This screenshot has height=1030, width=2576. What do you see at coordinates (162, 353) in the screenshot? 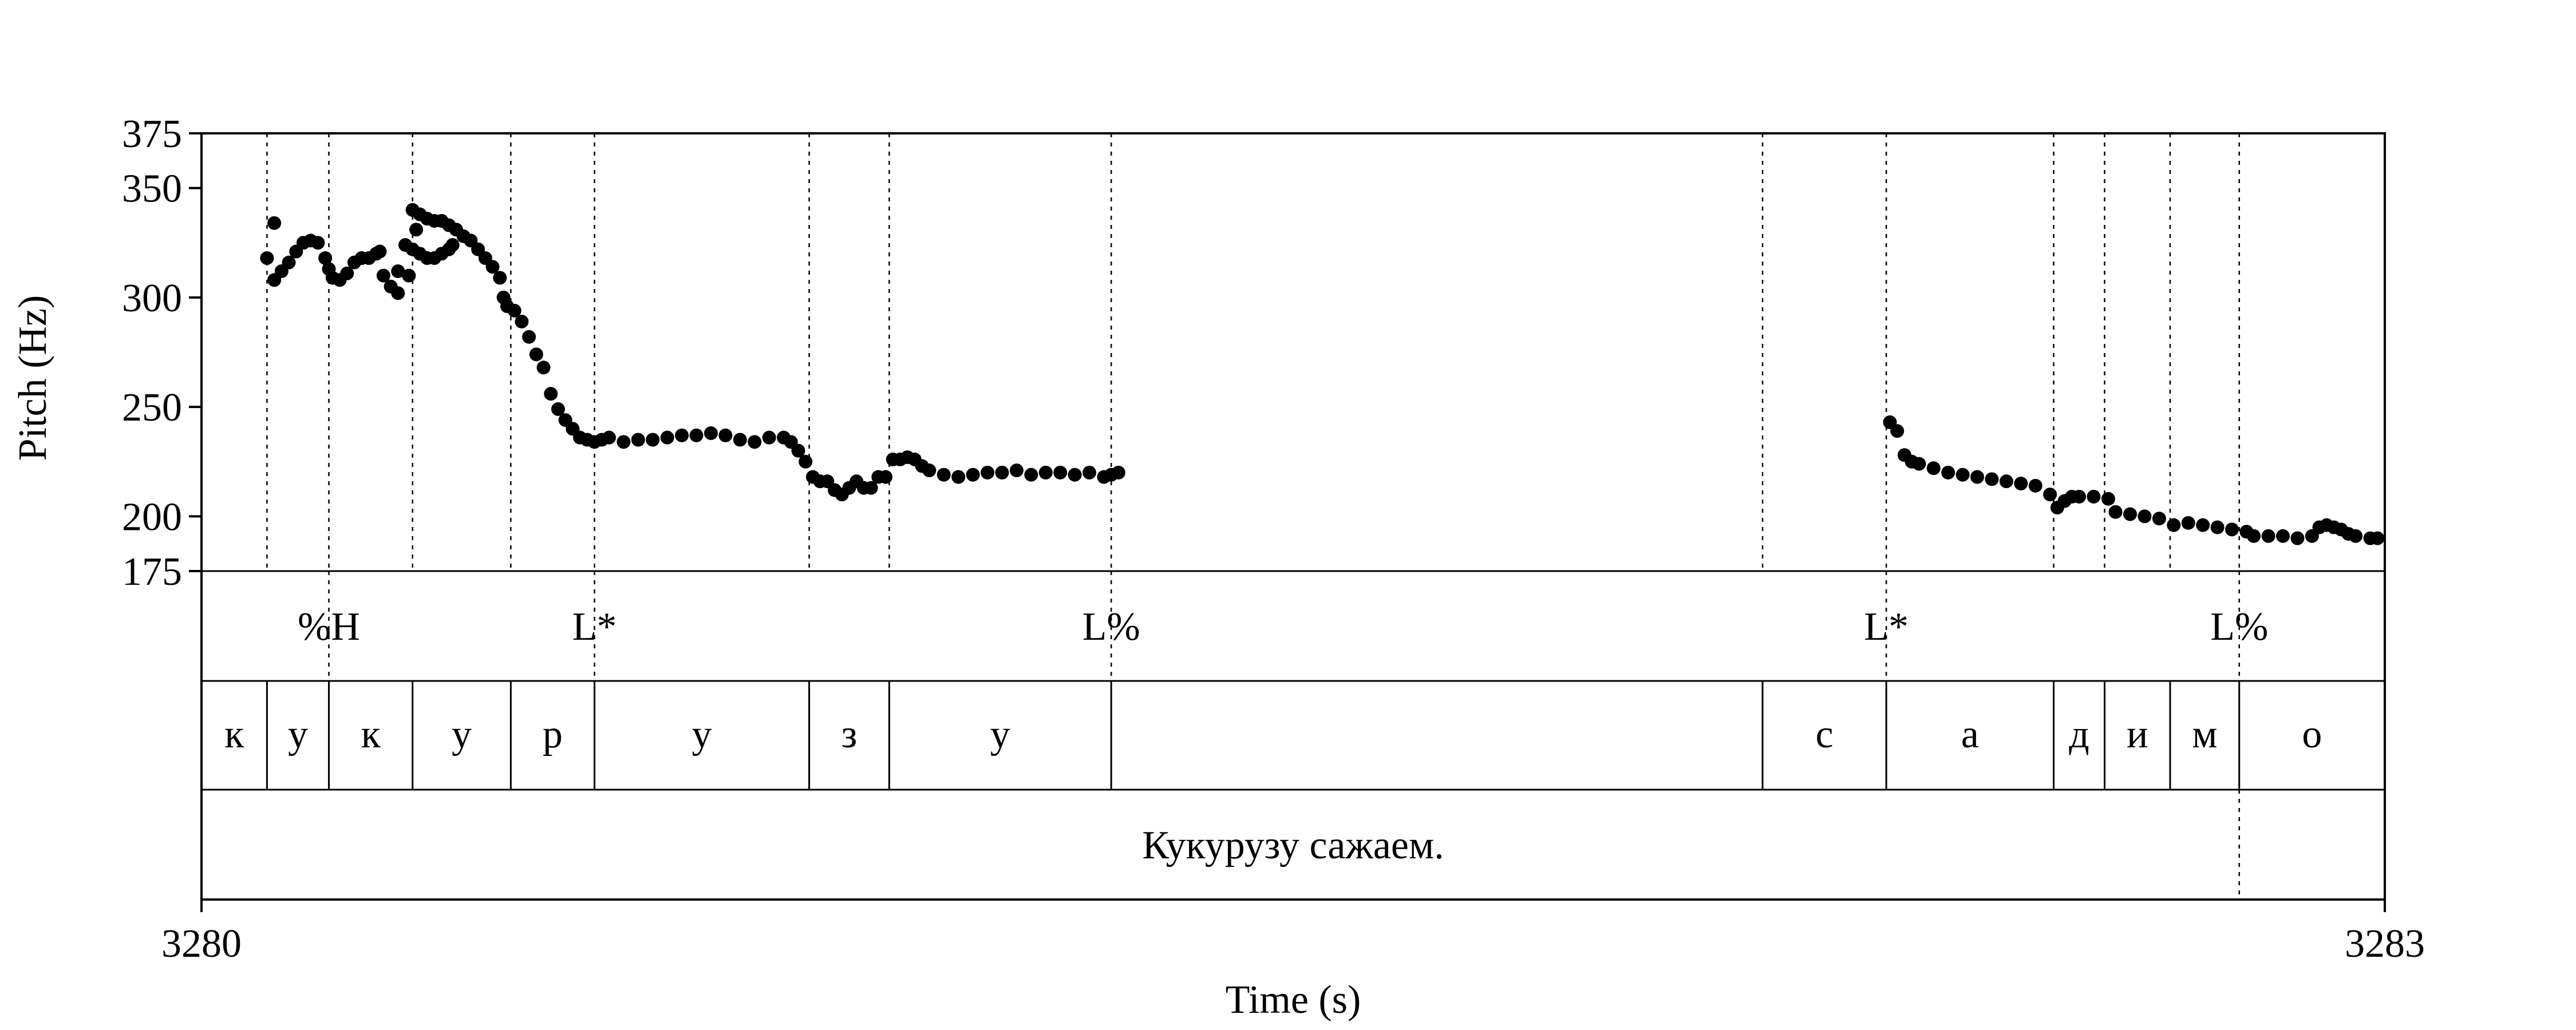
I see `y-axis: 175 200 250 300 350 375` at bounding box center [162, 353].